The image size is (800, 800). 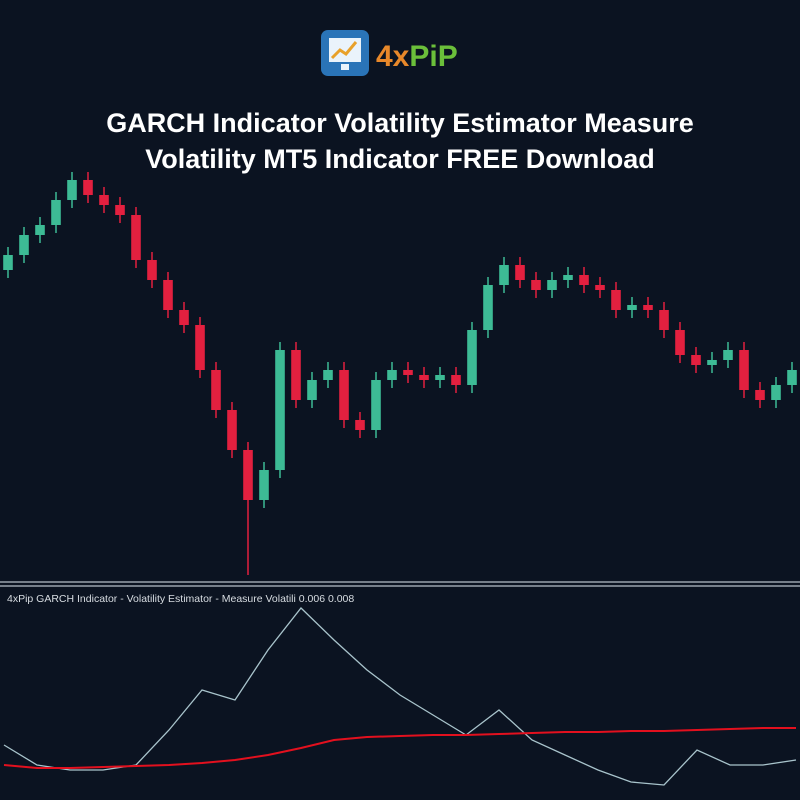 What do you see at coordinates (393, 56) in the screenshot?
I see `logo-prefix: 4x` at bounding box center [393, 56].